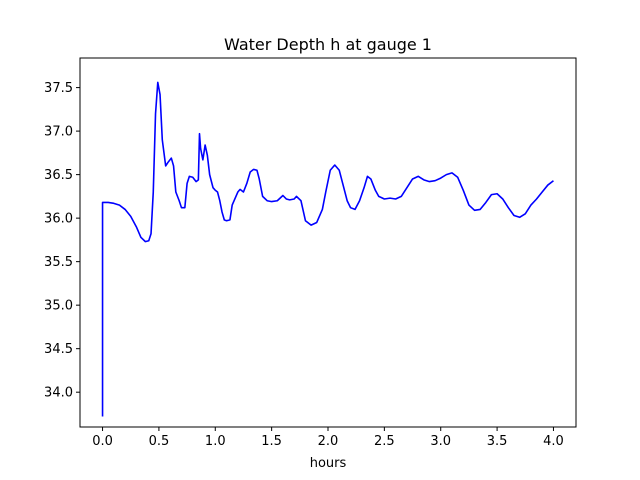  I want to click on y-tick-label: 36.0, so click(58, 219).